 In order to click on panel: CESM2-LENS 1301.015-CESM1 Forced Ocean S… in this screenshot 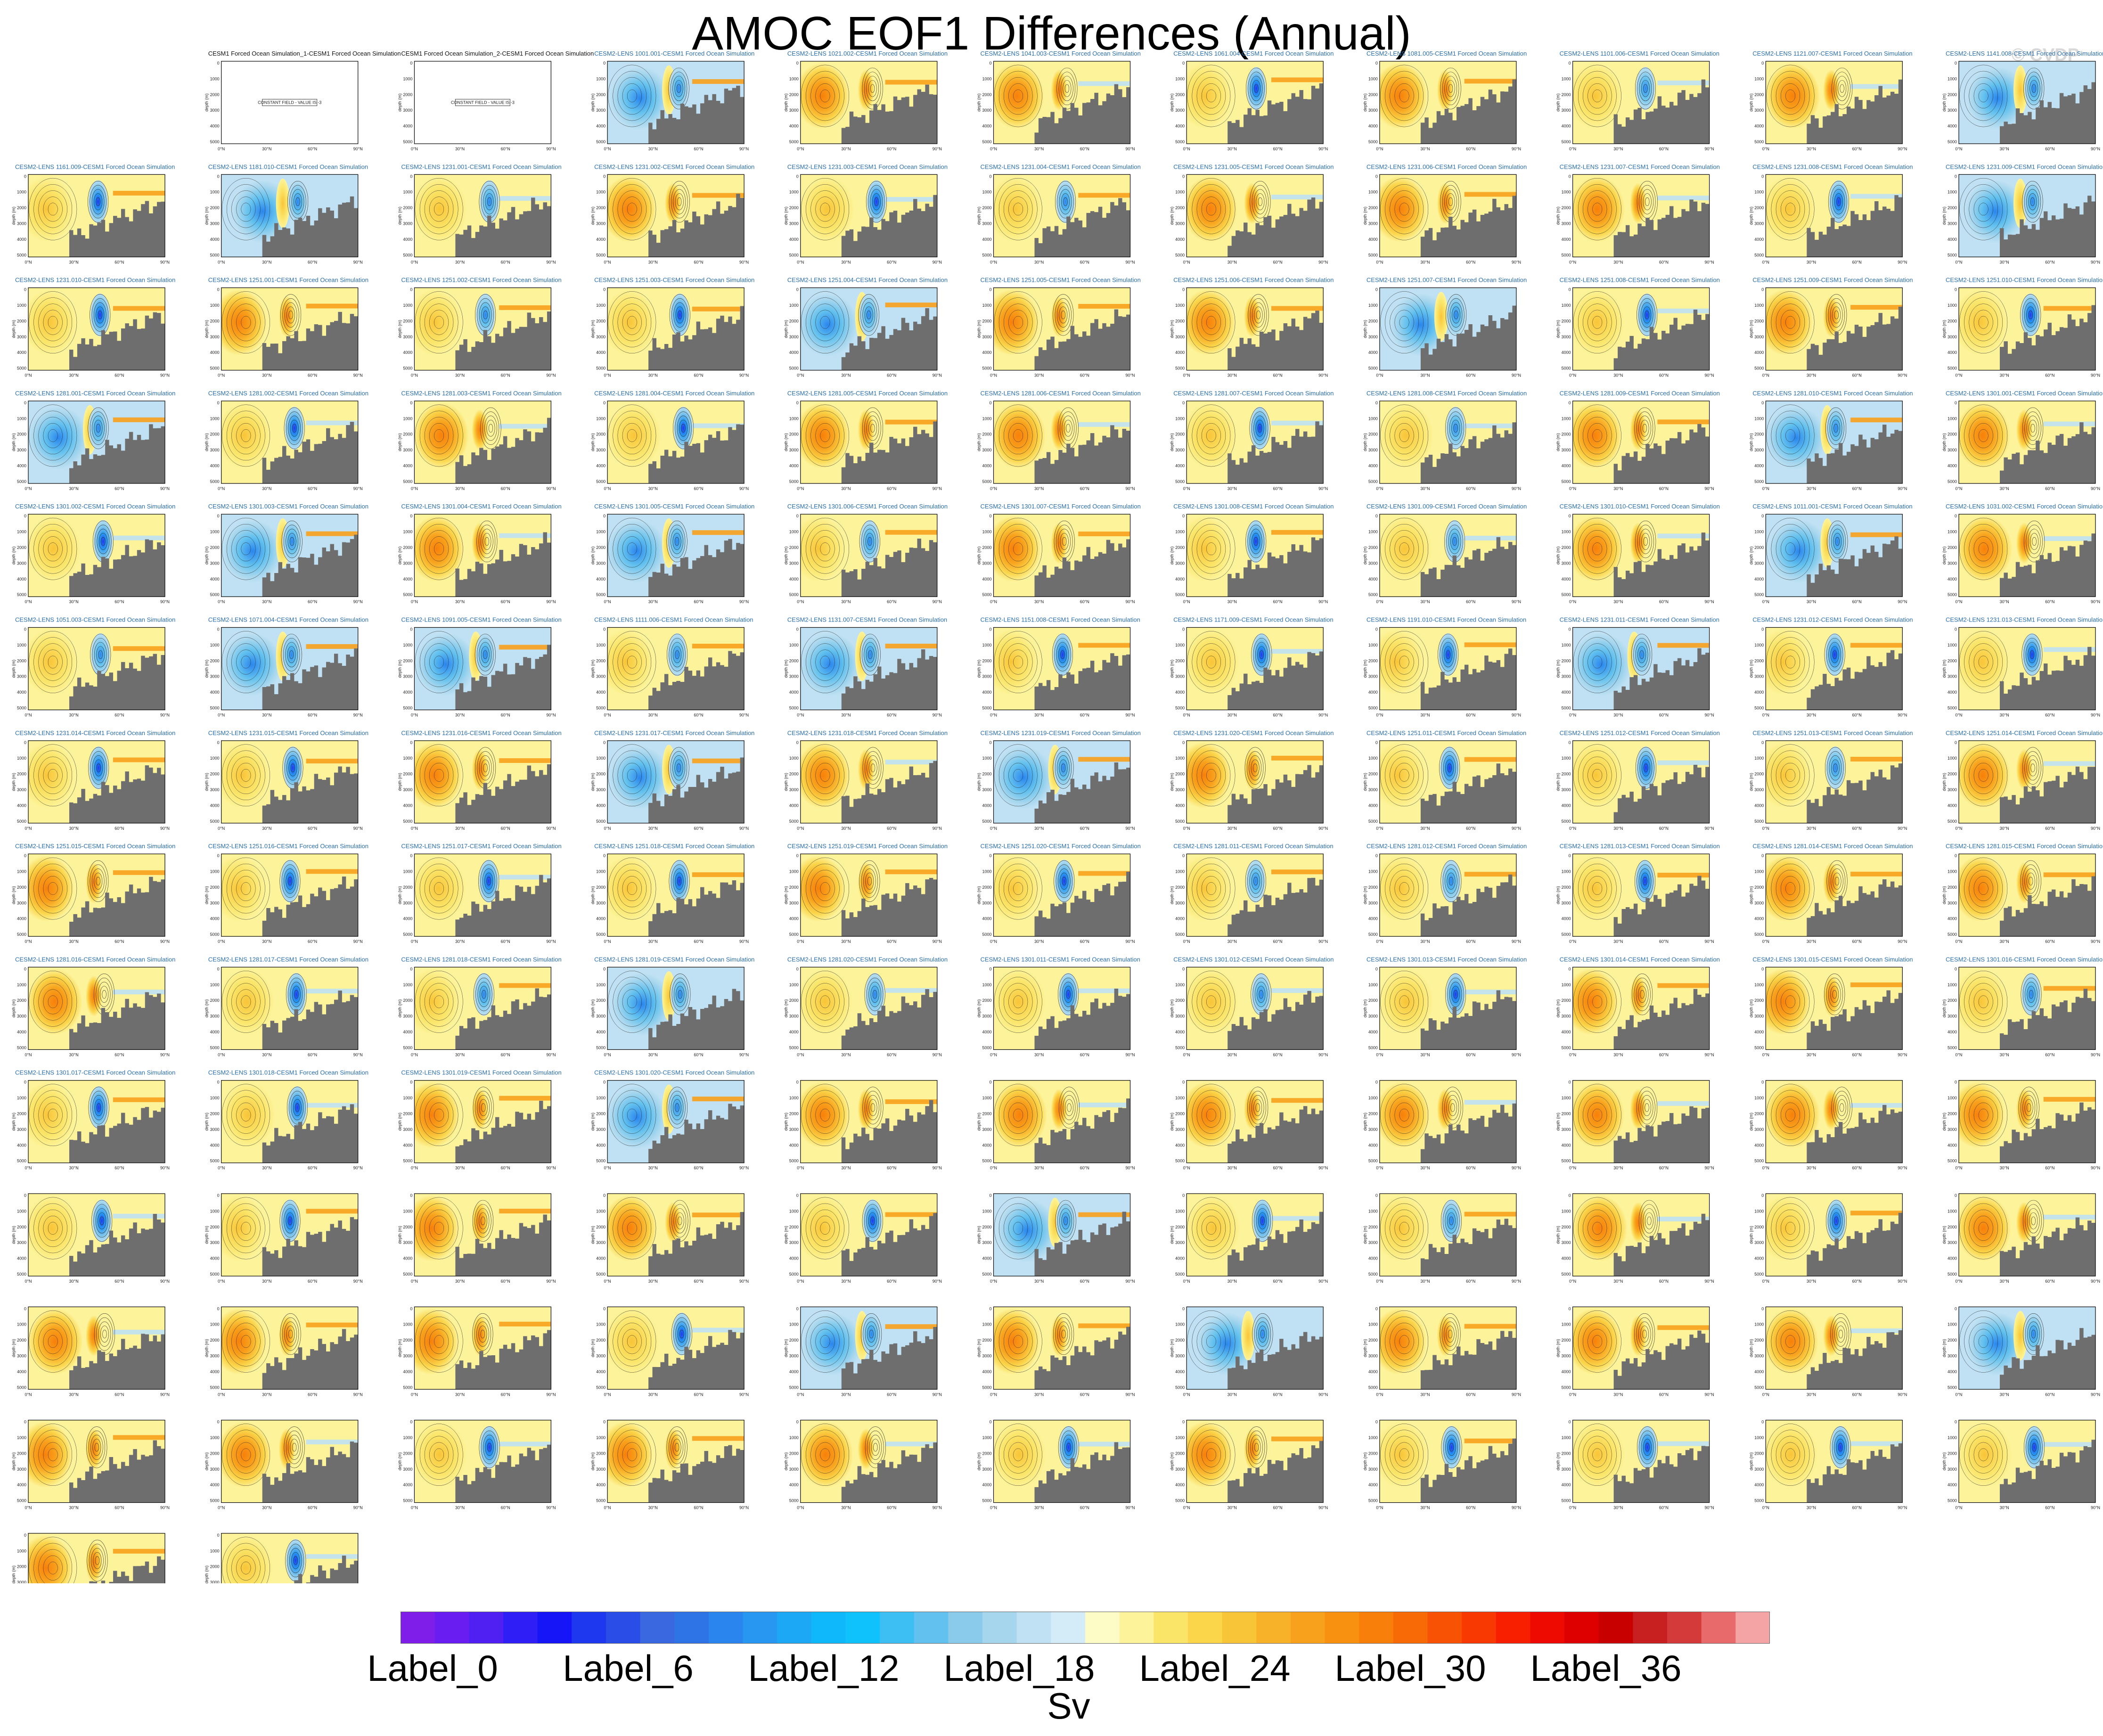, I will do `click(1831, 1006)`.